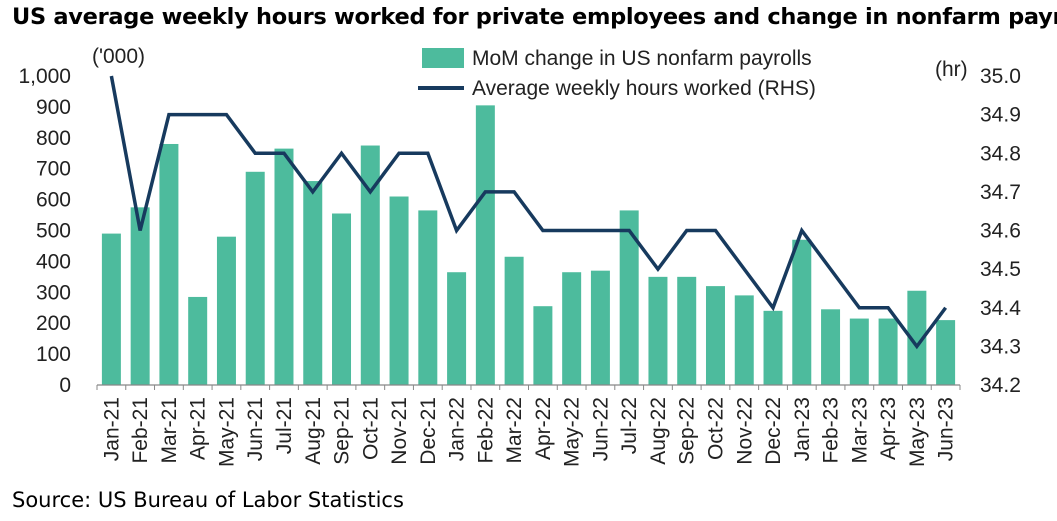 This screenshot has height=521, width=1057. I want to click on legend-bar-label: MoM change in US nonfarm payrolls, so click(642, 58).